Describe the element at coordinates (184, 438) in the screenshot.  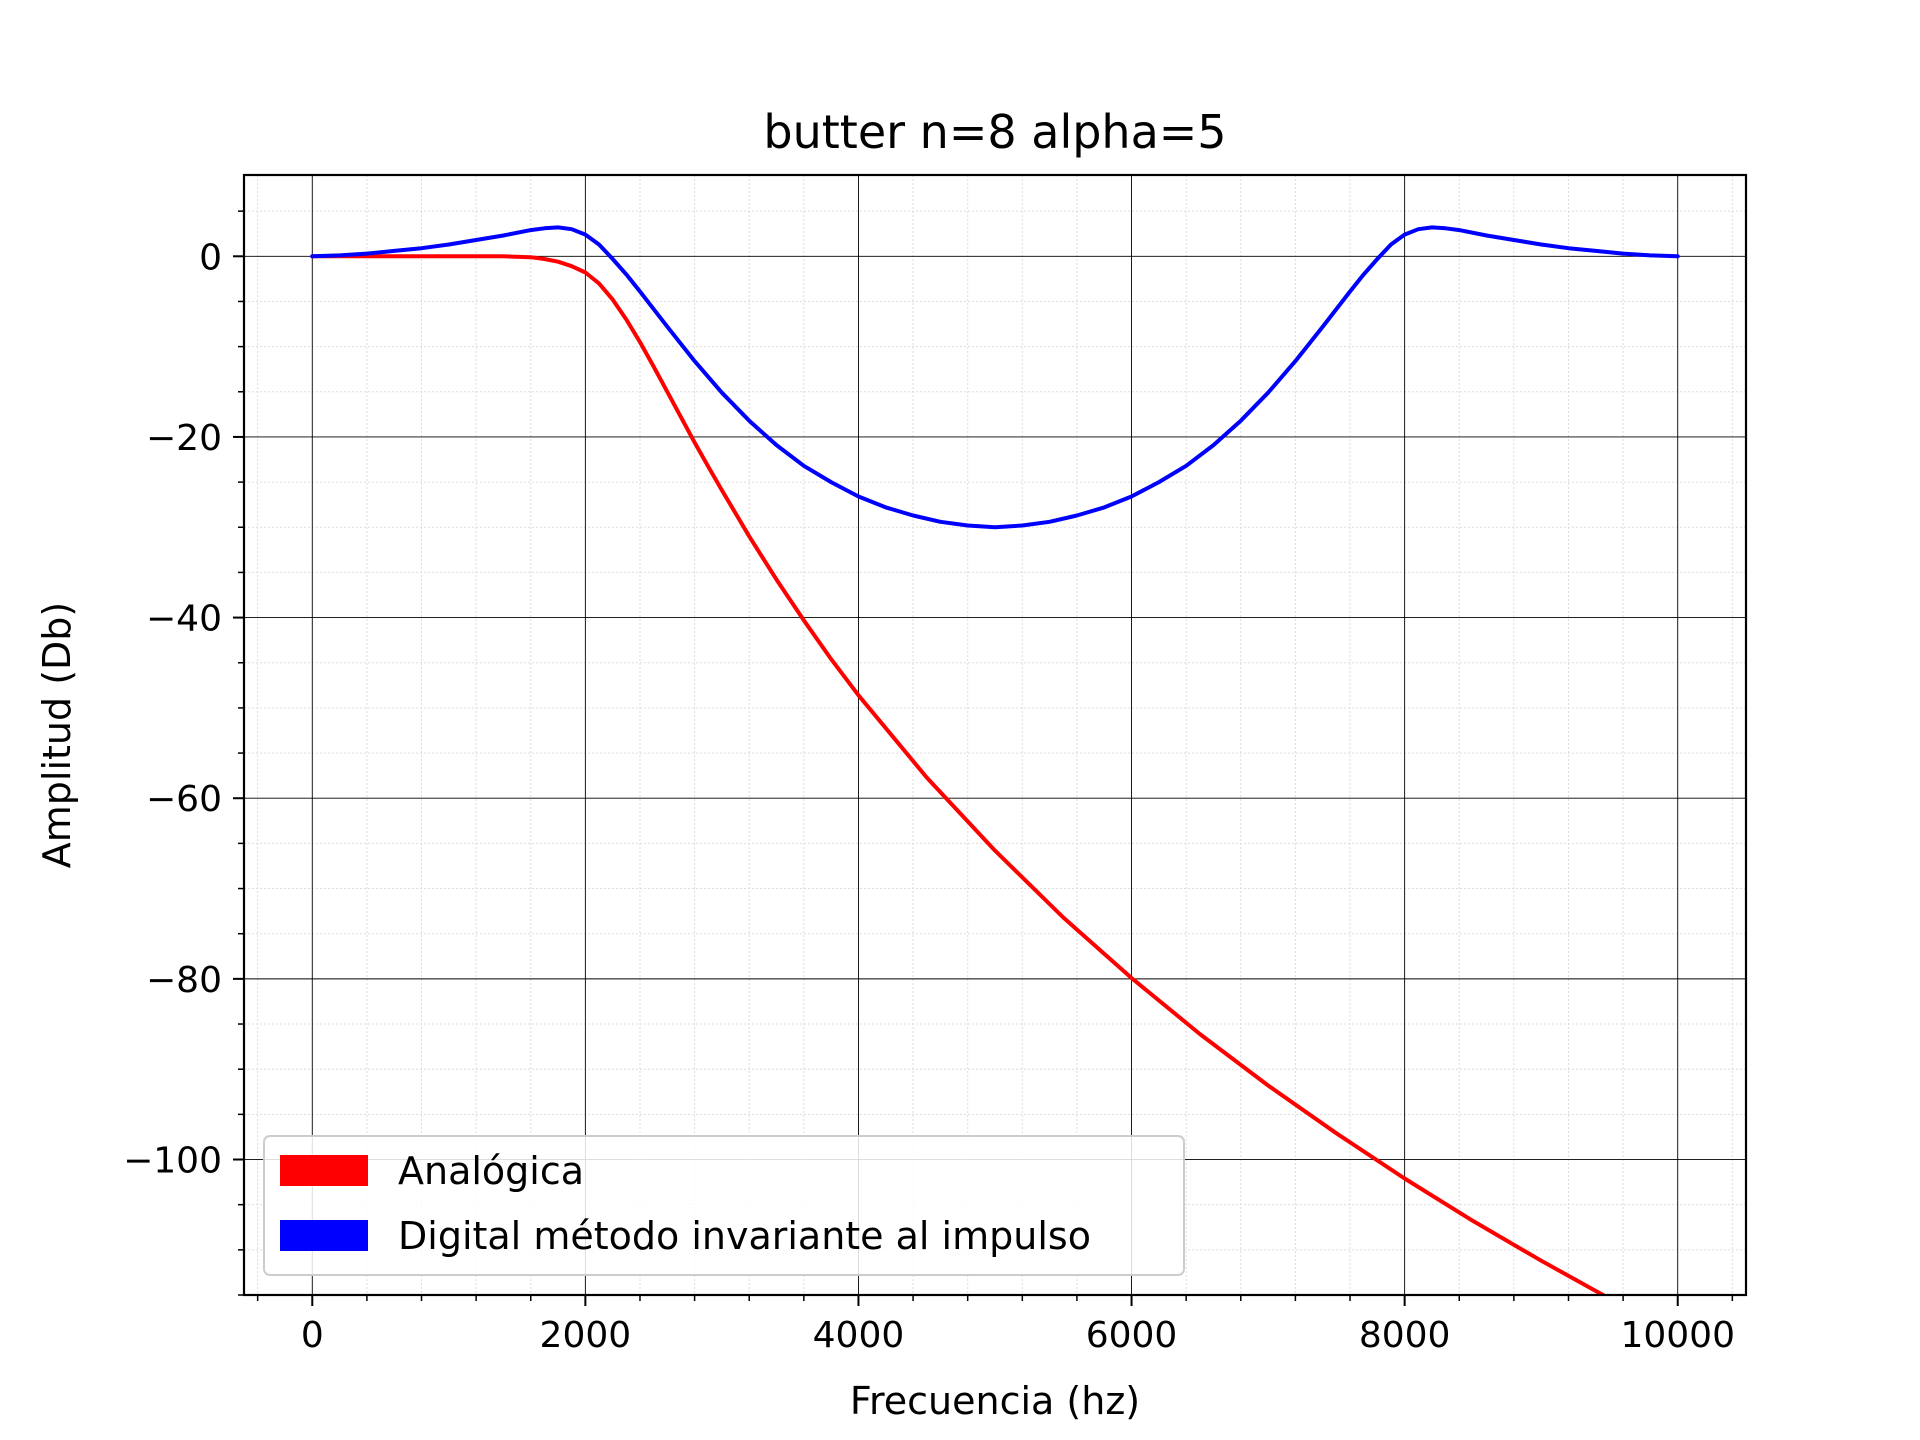
I see `y-tick-label: −20` at that location.